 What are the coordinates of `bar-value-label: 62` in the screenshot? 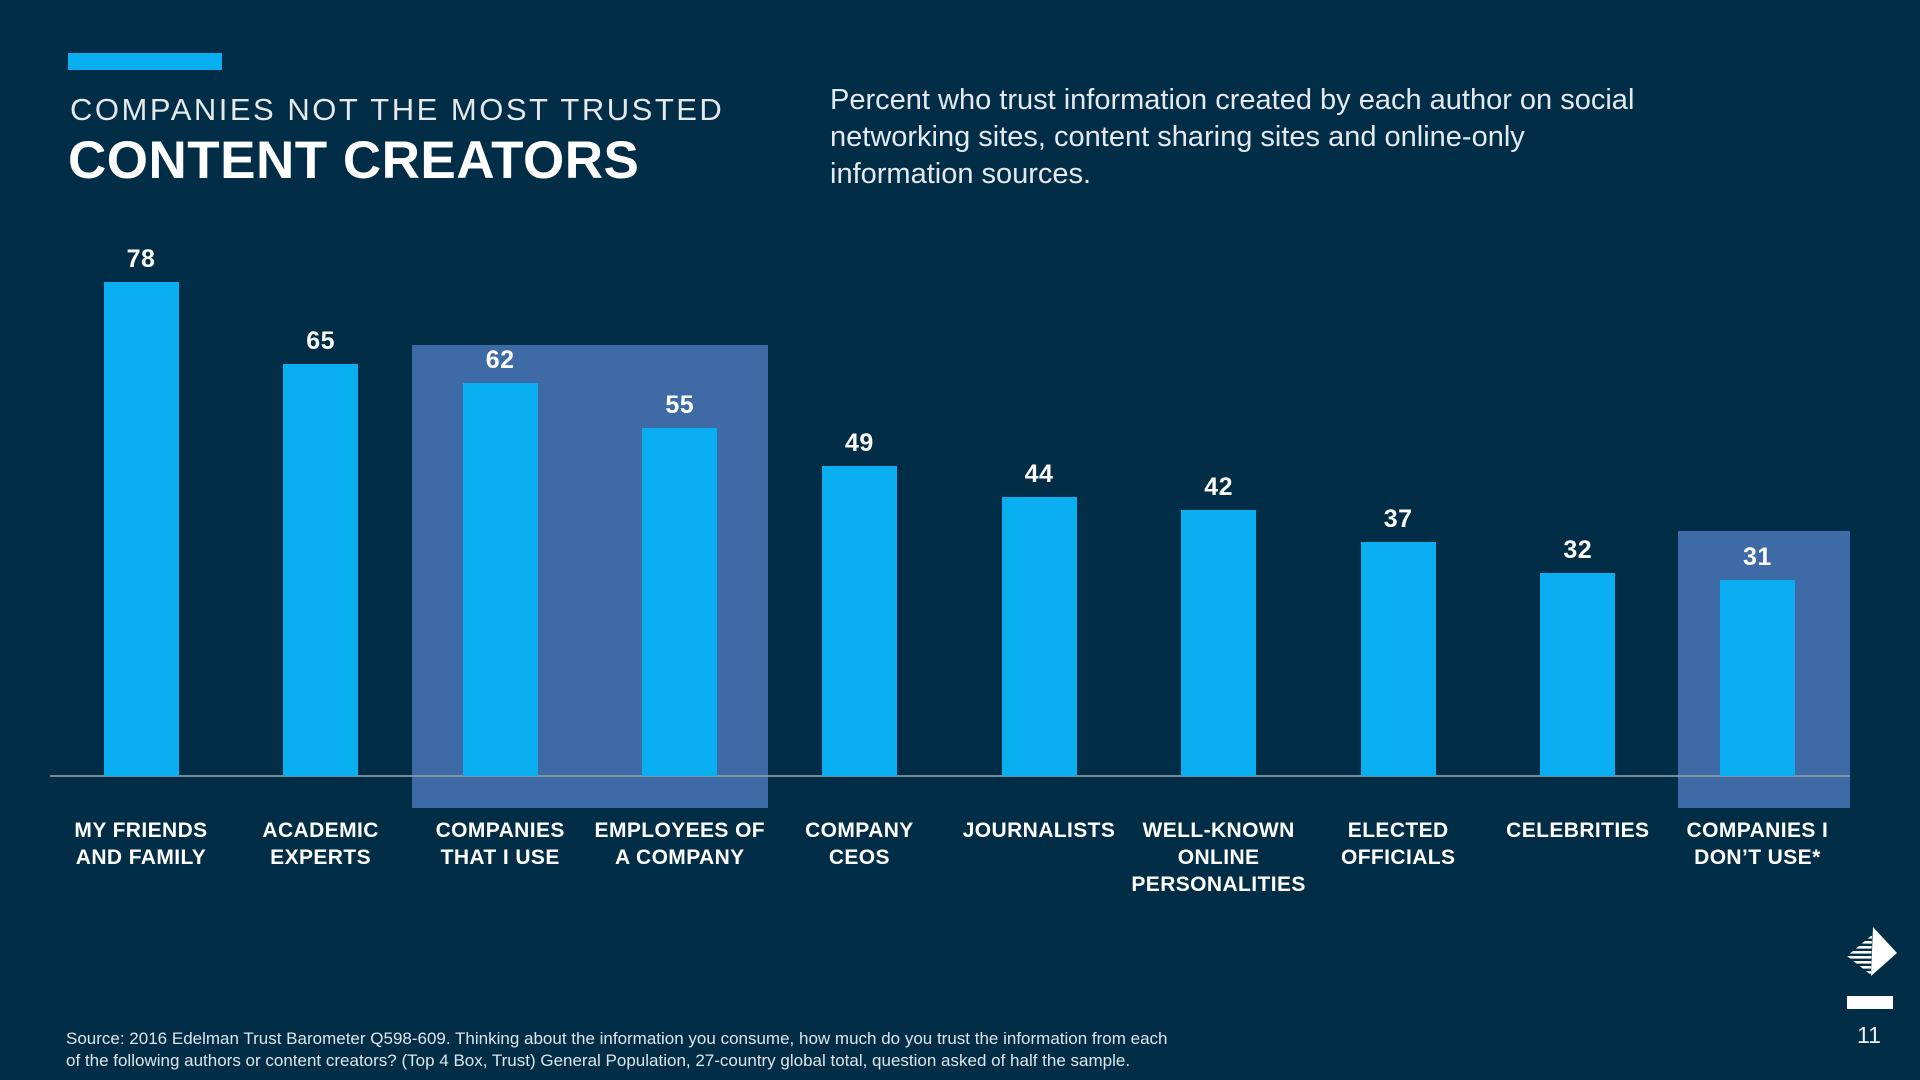 It's located at (500, 360).